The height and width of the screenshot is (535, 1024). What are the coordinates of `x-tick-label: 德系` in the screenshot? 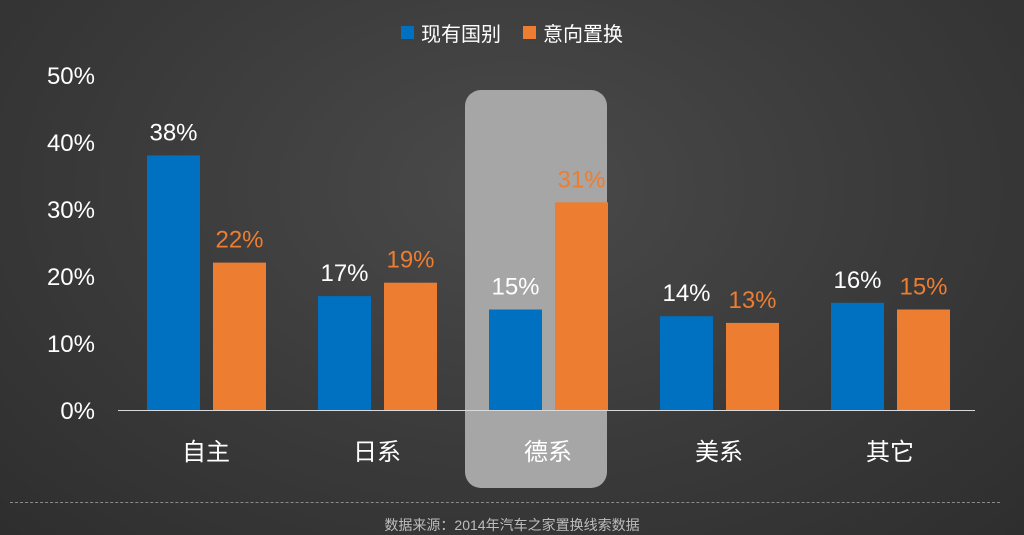 It's located at (548, 452).